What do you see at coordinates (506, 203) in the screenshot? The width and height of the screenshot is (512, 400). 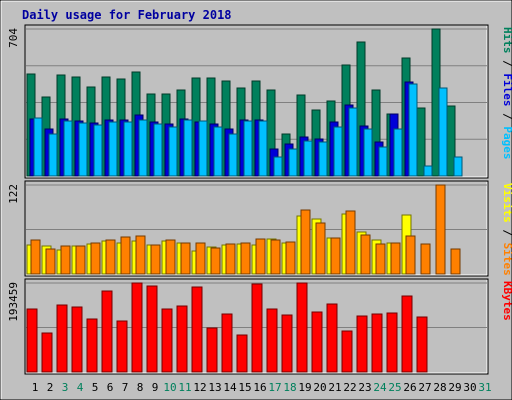 I see `legend-entry: Visits` at bounding box center [506, 203].